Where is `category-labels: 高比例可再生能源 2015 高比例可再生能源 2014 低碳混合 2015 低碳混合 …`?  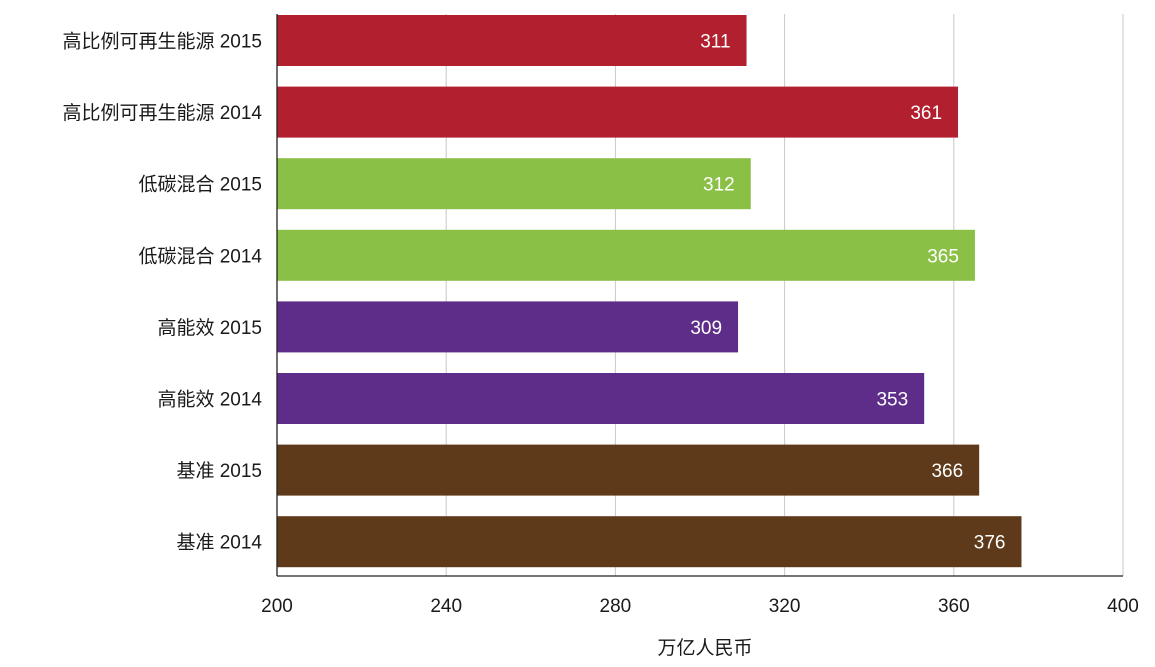 category-labels: 高比例可再生能源 2015 高比例可再生能源 2014 低碳混合 2015 低碳混合 … is located at coordinates (162, 292).